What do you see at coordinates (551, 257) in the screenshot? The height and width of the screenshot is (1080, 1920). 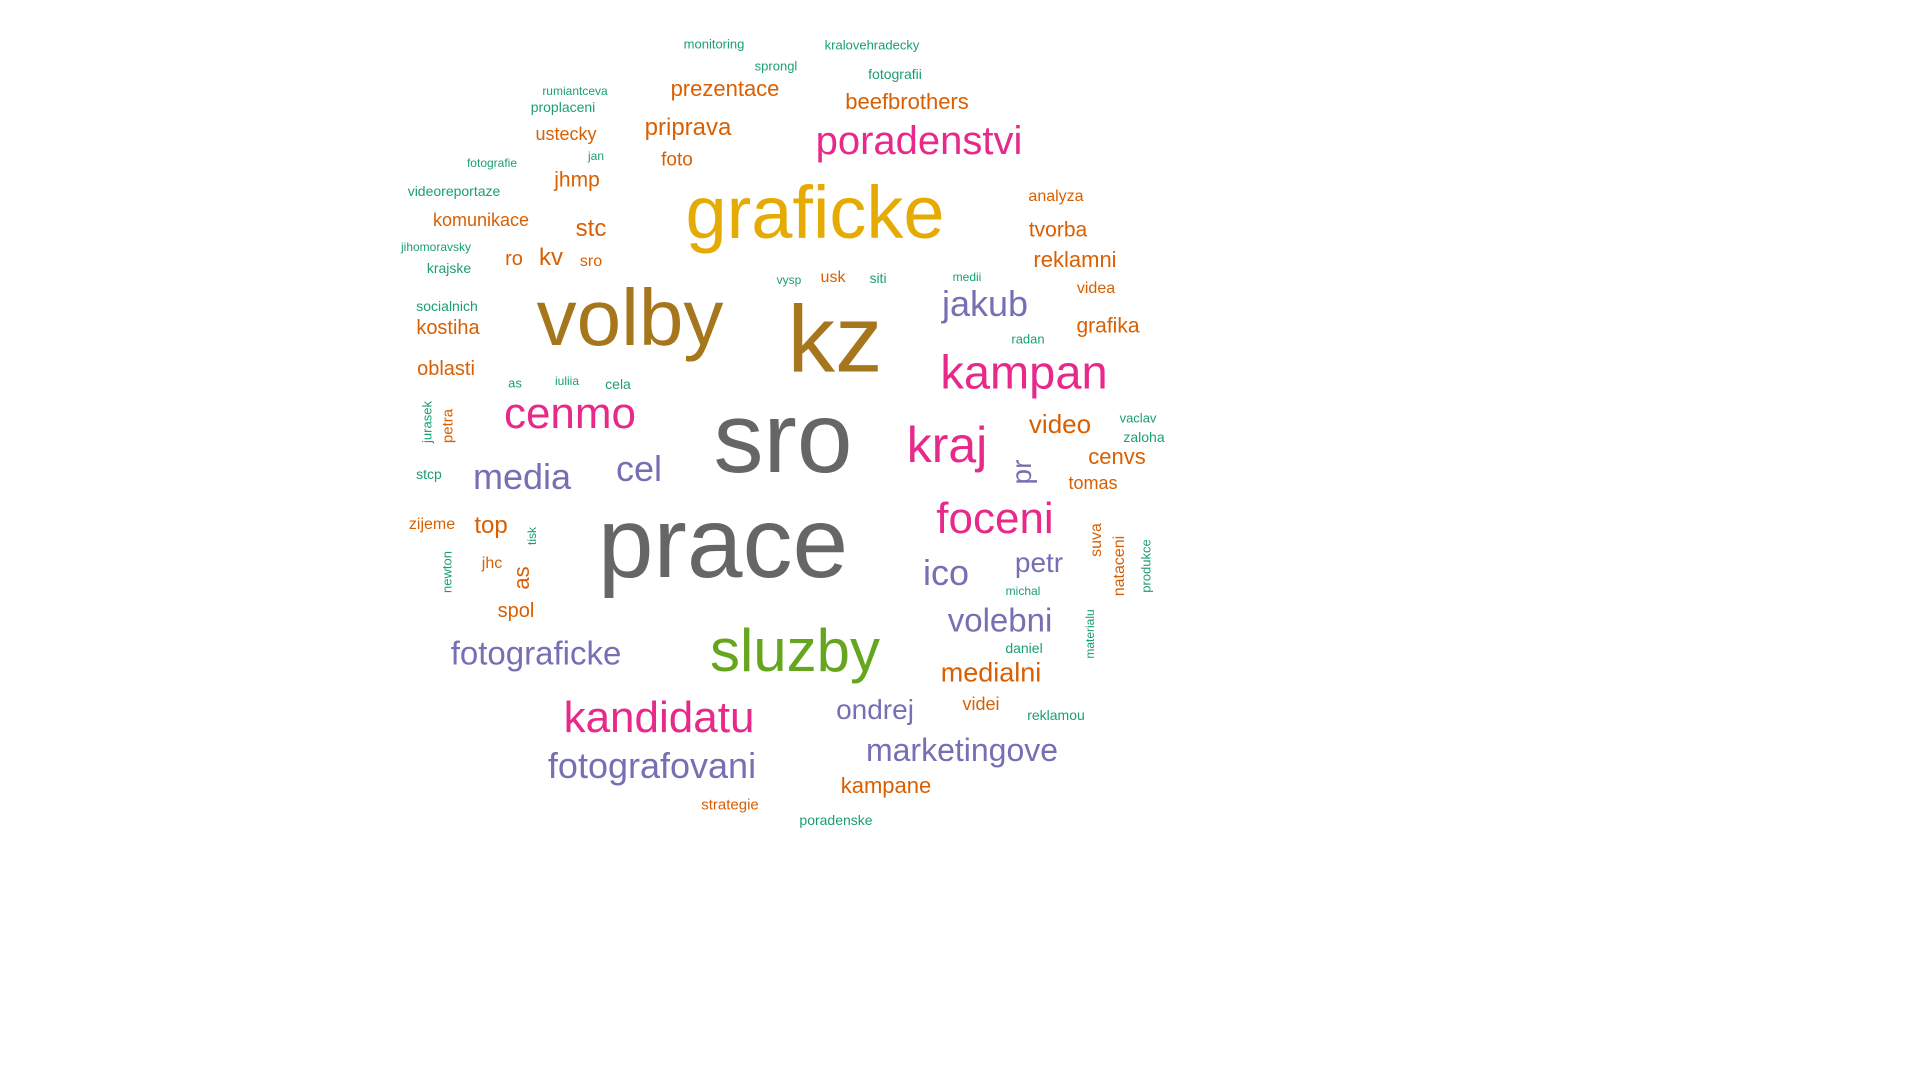 I see `word-kv: kv` at bounding box center [551, 257].